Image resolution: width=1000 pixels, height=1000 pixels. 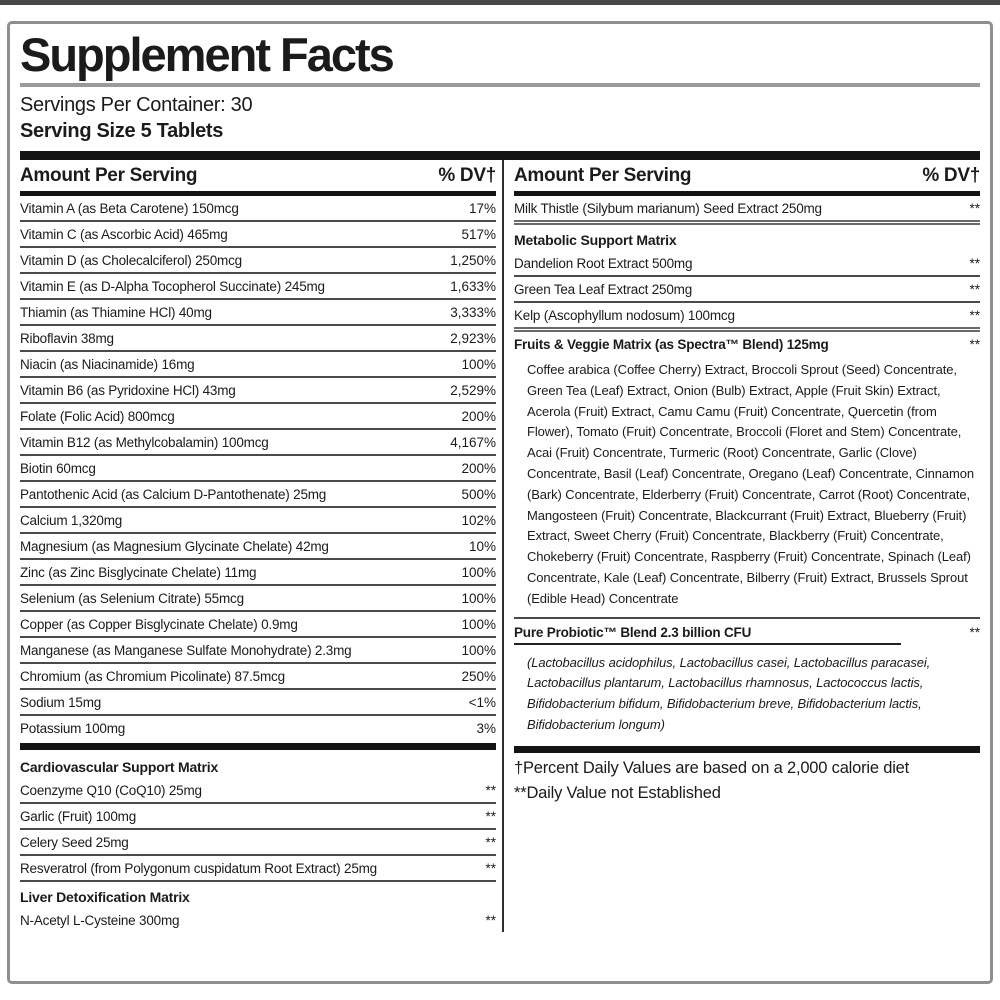 I want to click on daily-value: 3%, so click(x=486, y=729).